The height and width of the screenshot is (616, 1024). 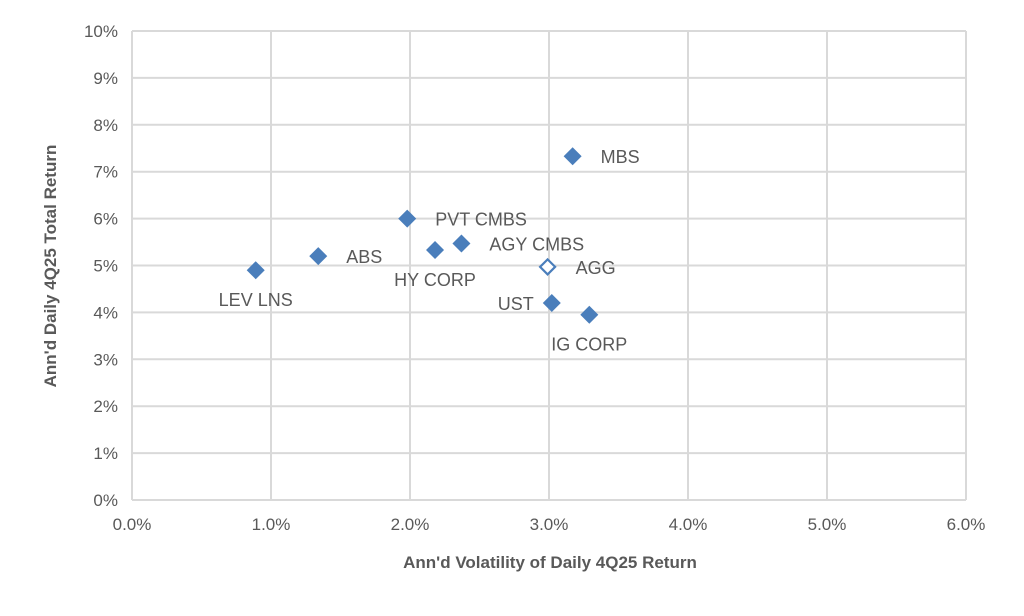 I want to click on y-tick-label: 6%, so click(x=105, y=219).